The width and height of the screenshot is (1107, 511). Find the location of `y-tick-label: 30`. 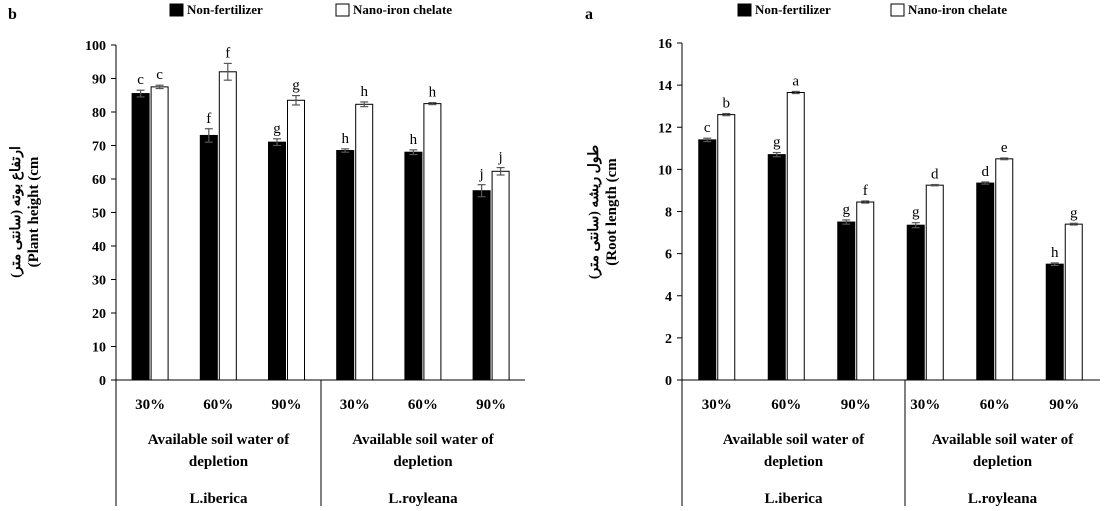

y-tick-label: 30 is located at coordinates (99, 281).